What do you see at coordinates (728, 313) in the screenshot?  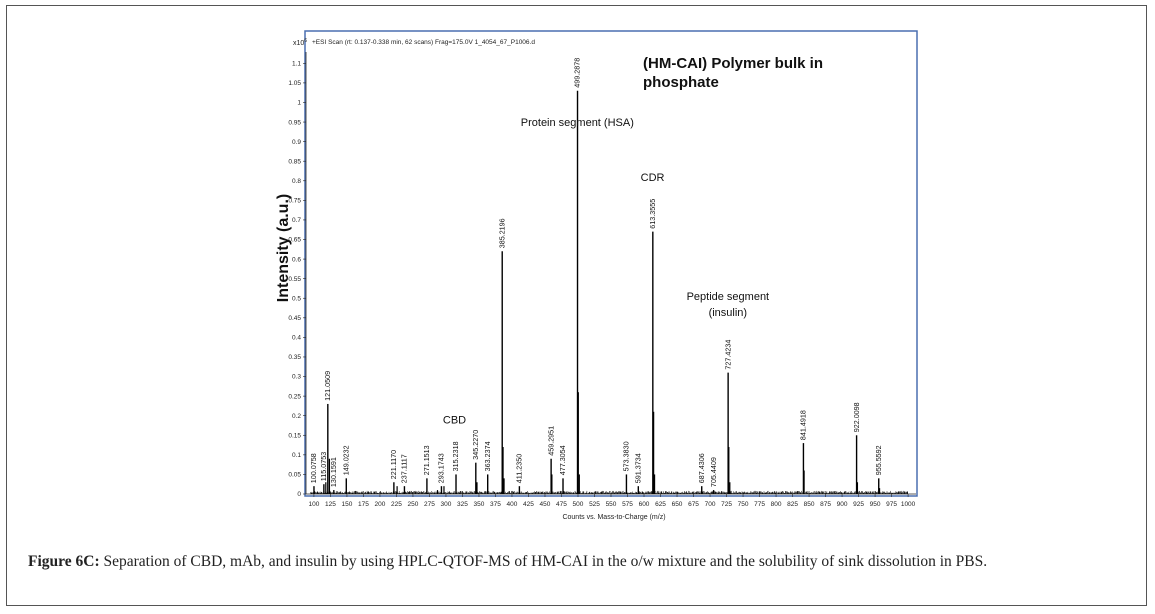 I see `annotation: (insulin)` at bounding box center [728, 313].